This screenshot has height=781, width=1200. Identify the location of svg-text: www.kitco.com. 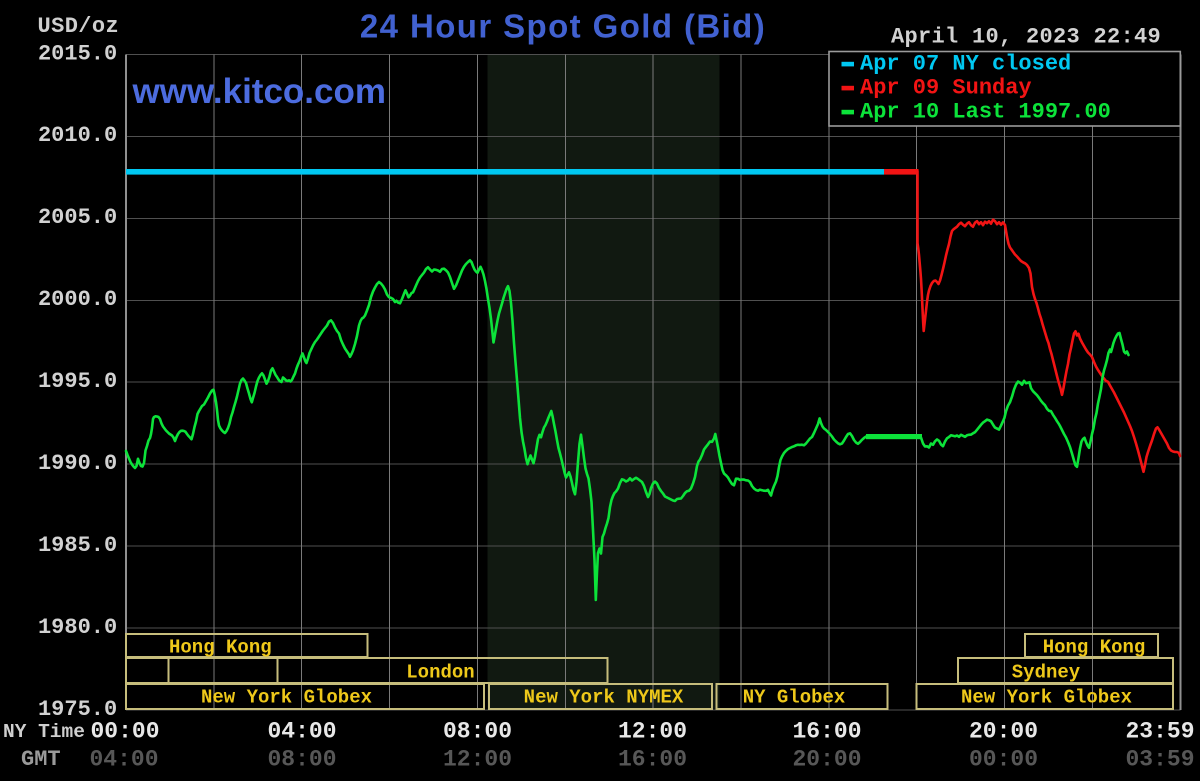
(259, 91).